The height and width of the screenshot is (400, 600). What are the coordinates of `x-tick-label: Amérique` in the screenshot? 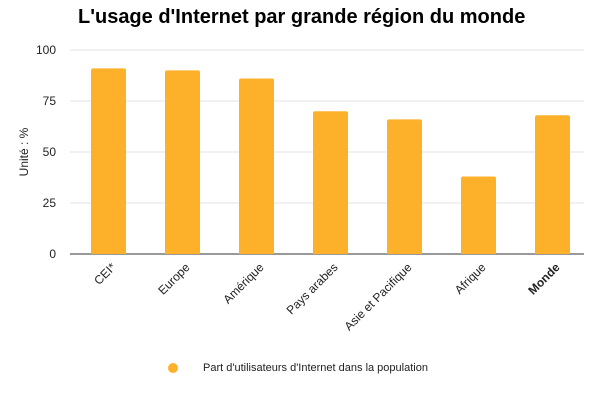 It's located at (243, 283).